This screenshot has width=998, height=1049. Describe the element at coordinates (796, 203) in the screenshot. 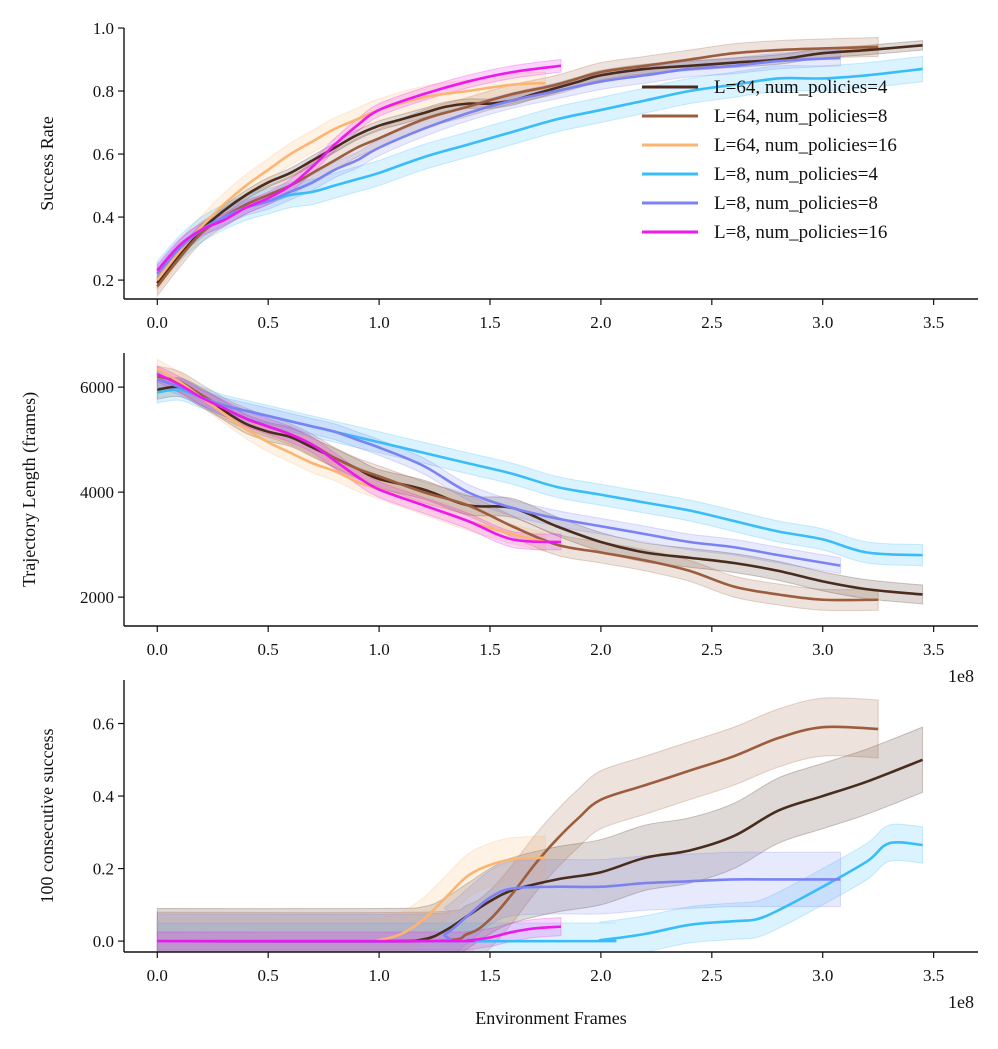

I see `legend-label: L=8, num_policies=8` at that location.